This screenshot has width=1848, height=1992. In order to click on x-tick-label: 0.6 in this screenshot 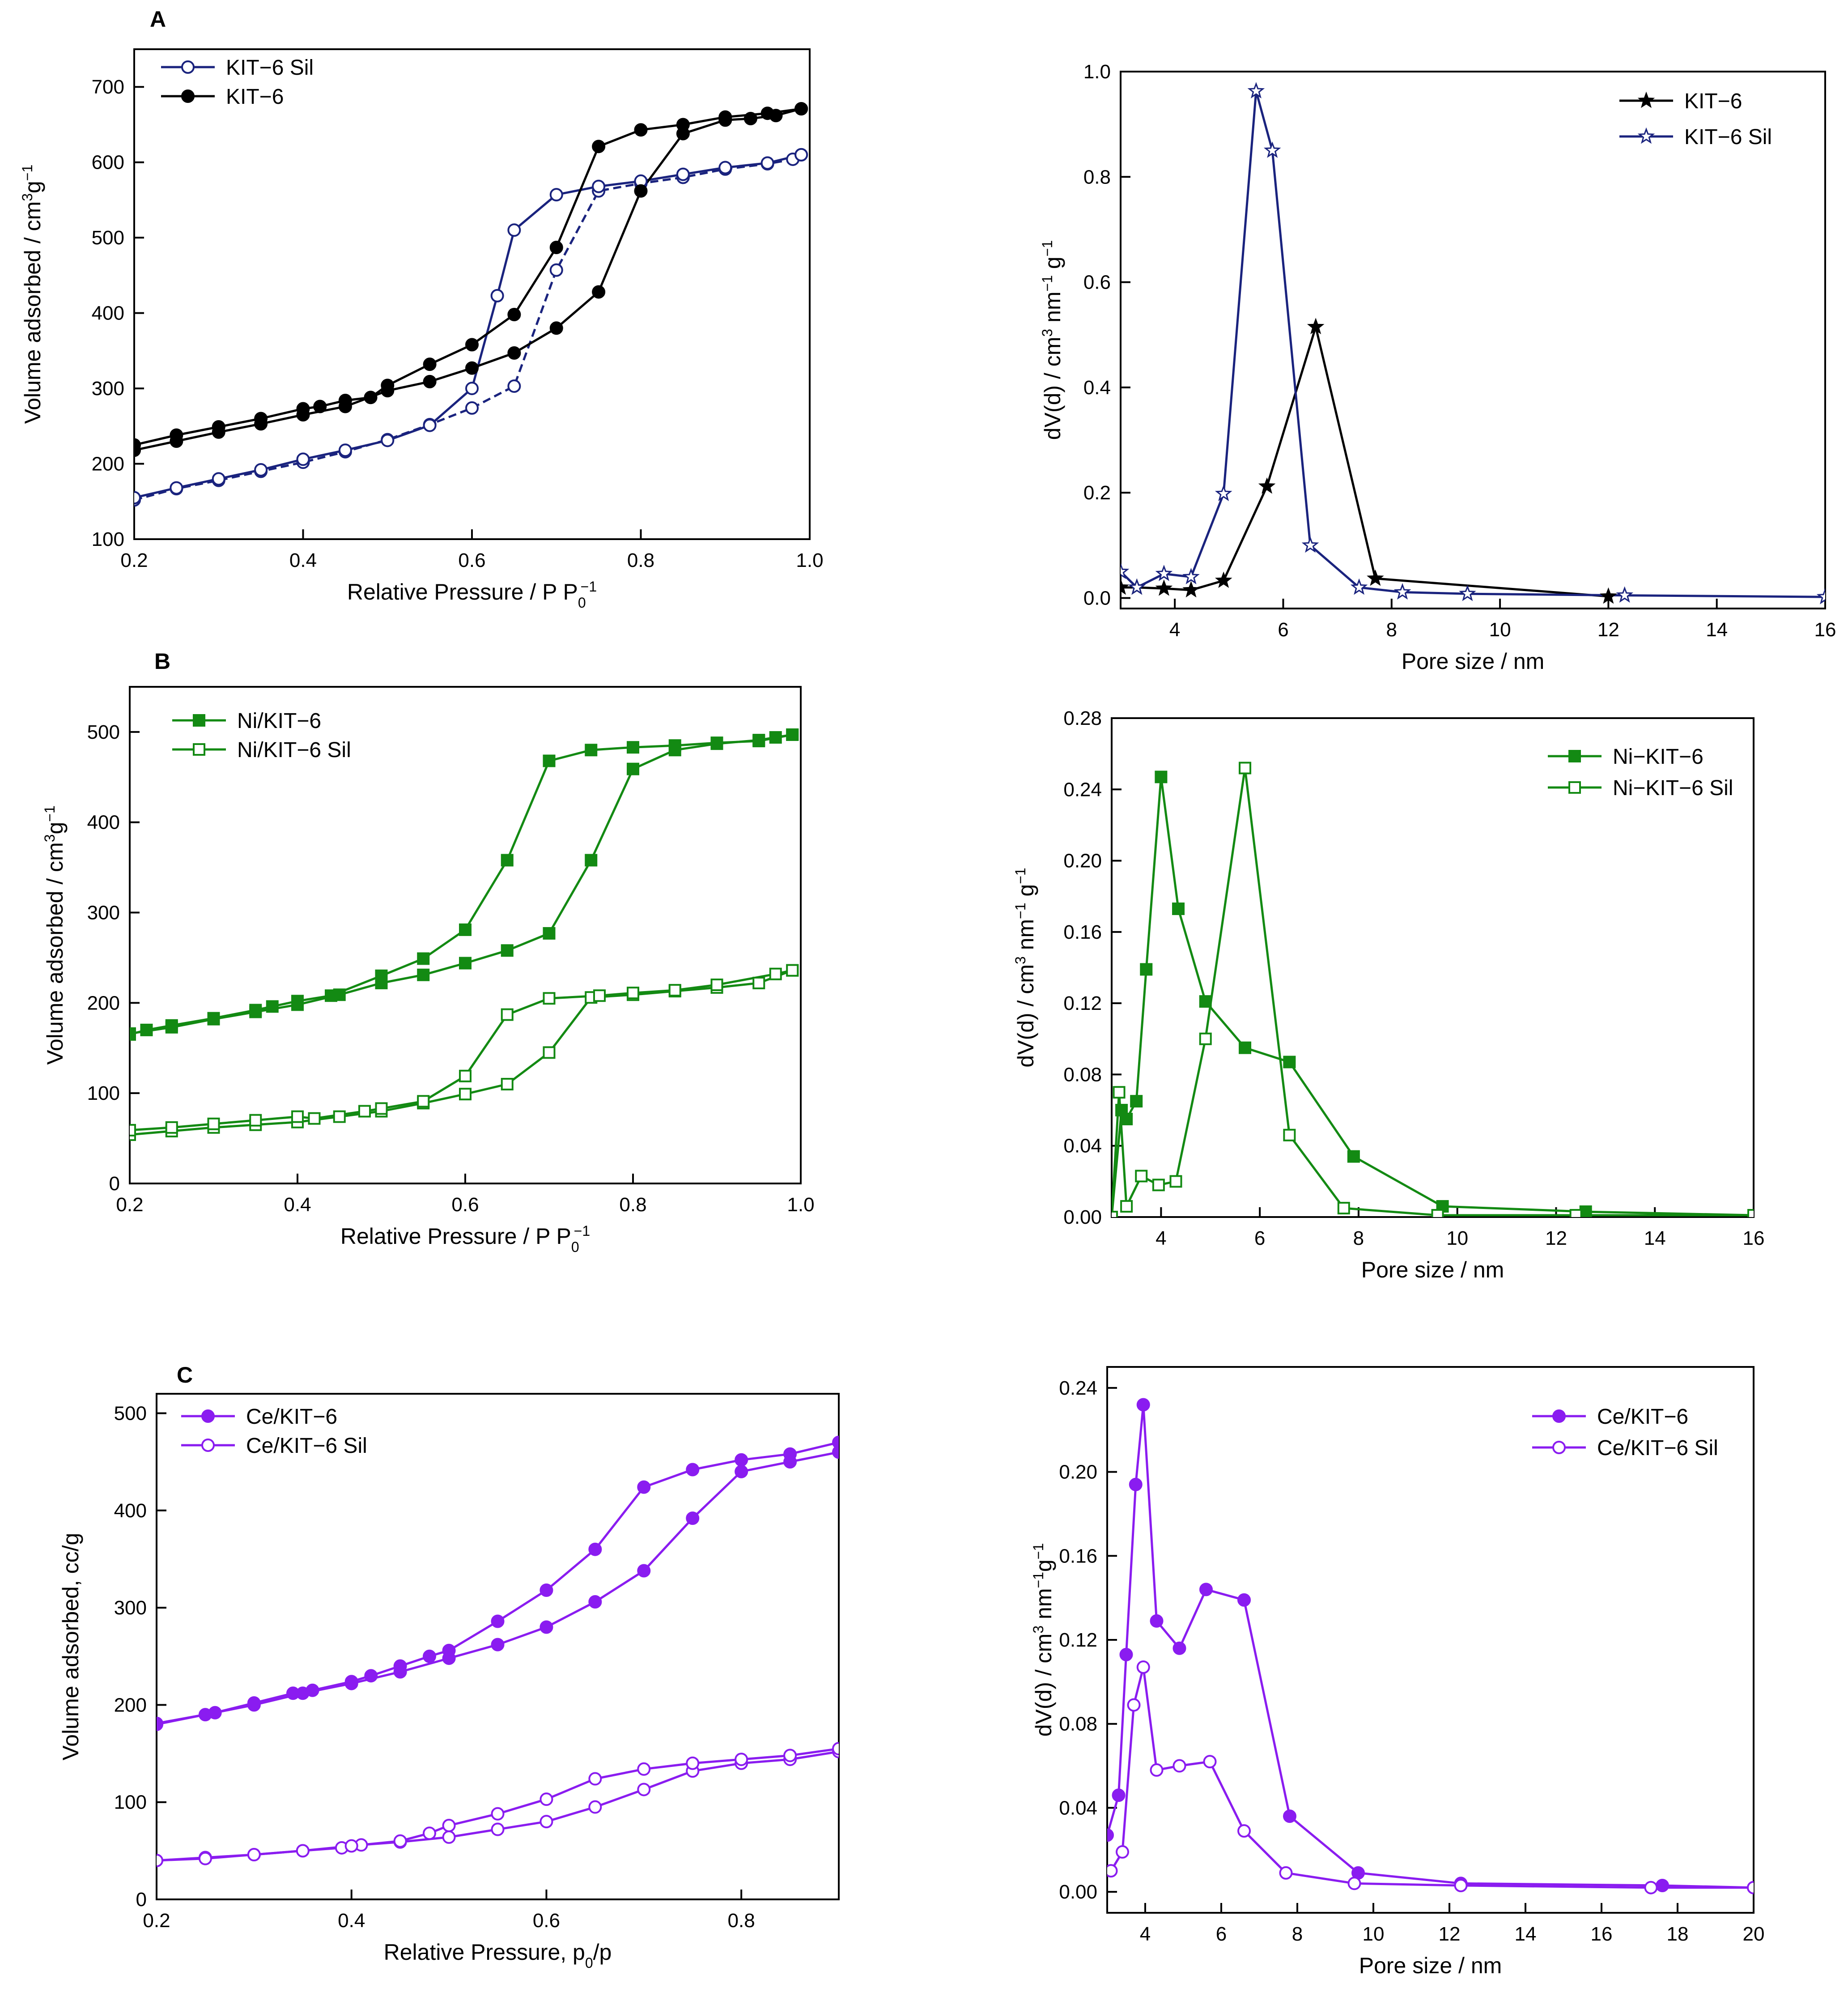, I will do `click(465, 1205)`.